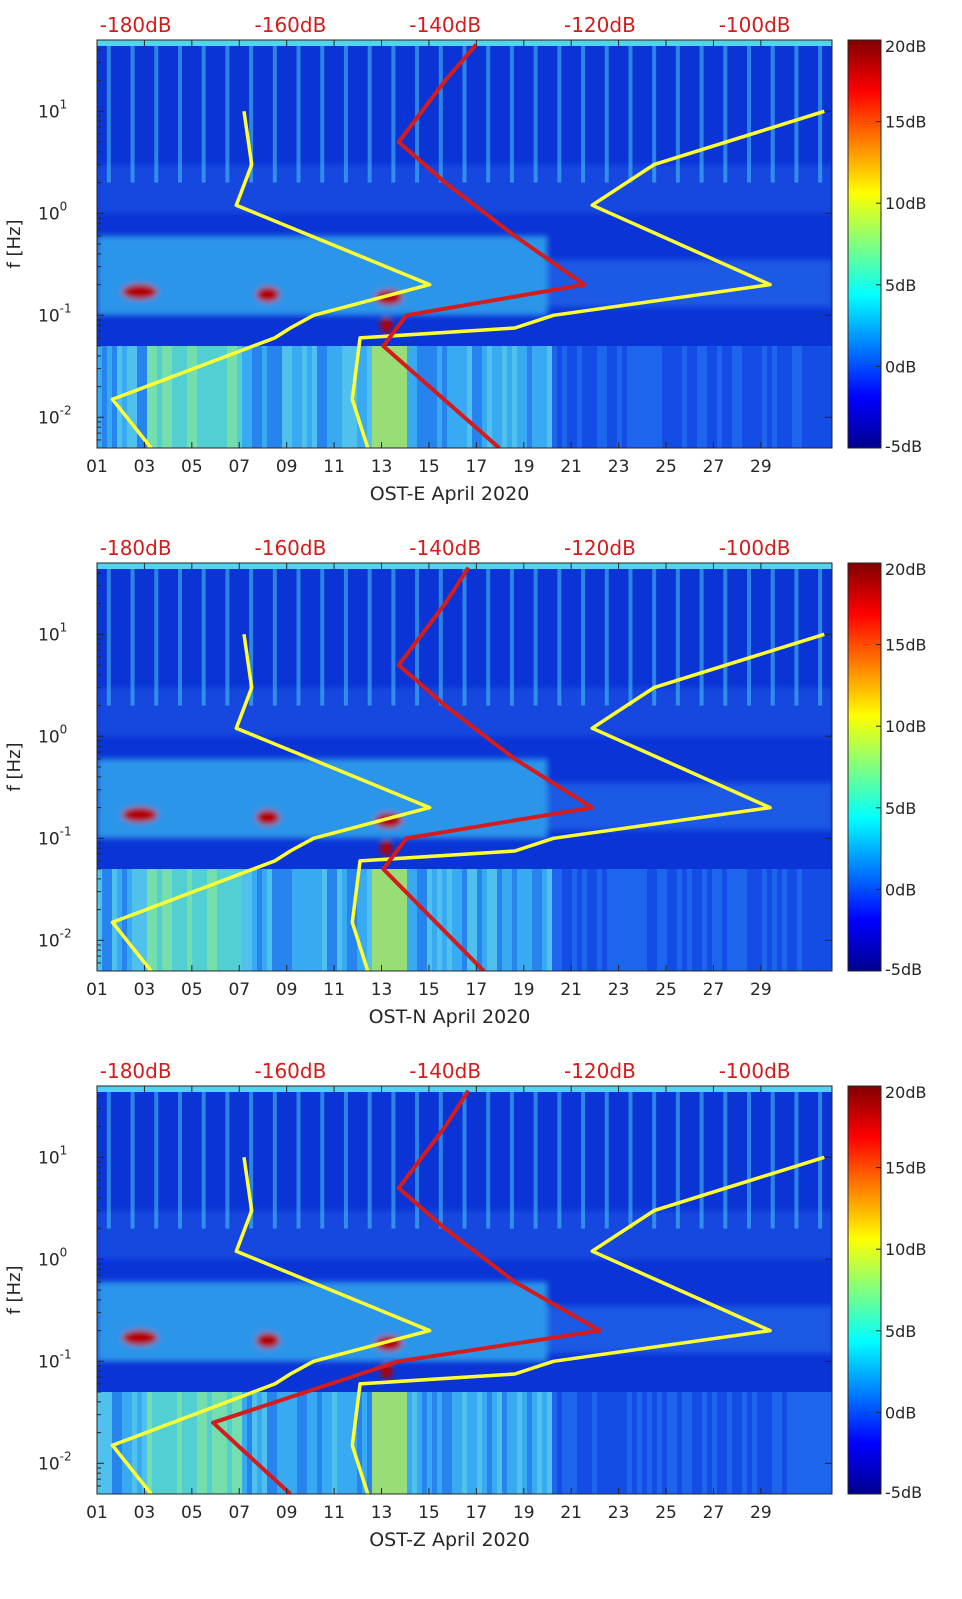  What do you see at coordinates (271, 1325) in the screenshot?
I see `nlnm-curve` at bounding box center [271, 1325].